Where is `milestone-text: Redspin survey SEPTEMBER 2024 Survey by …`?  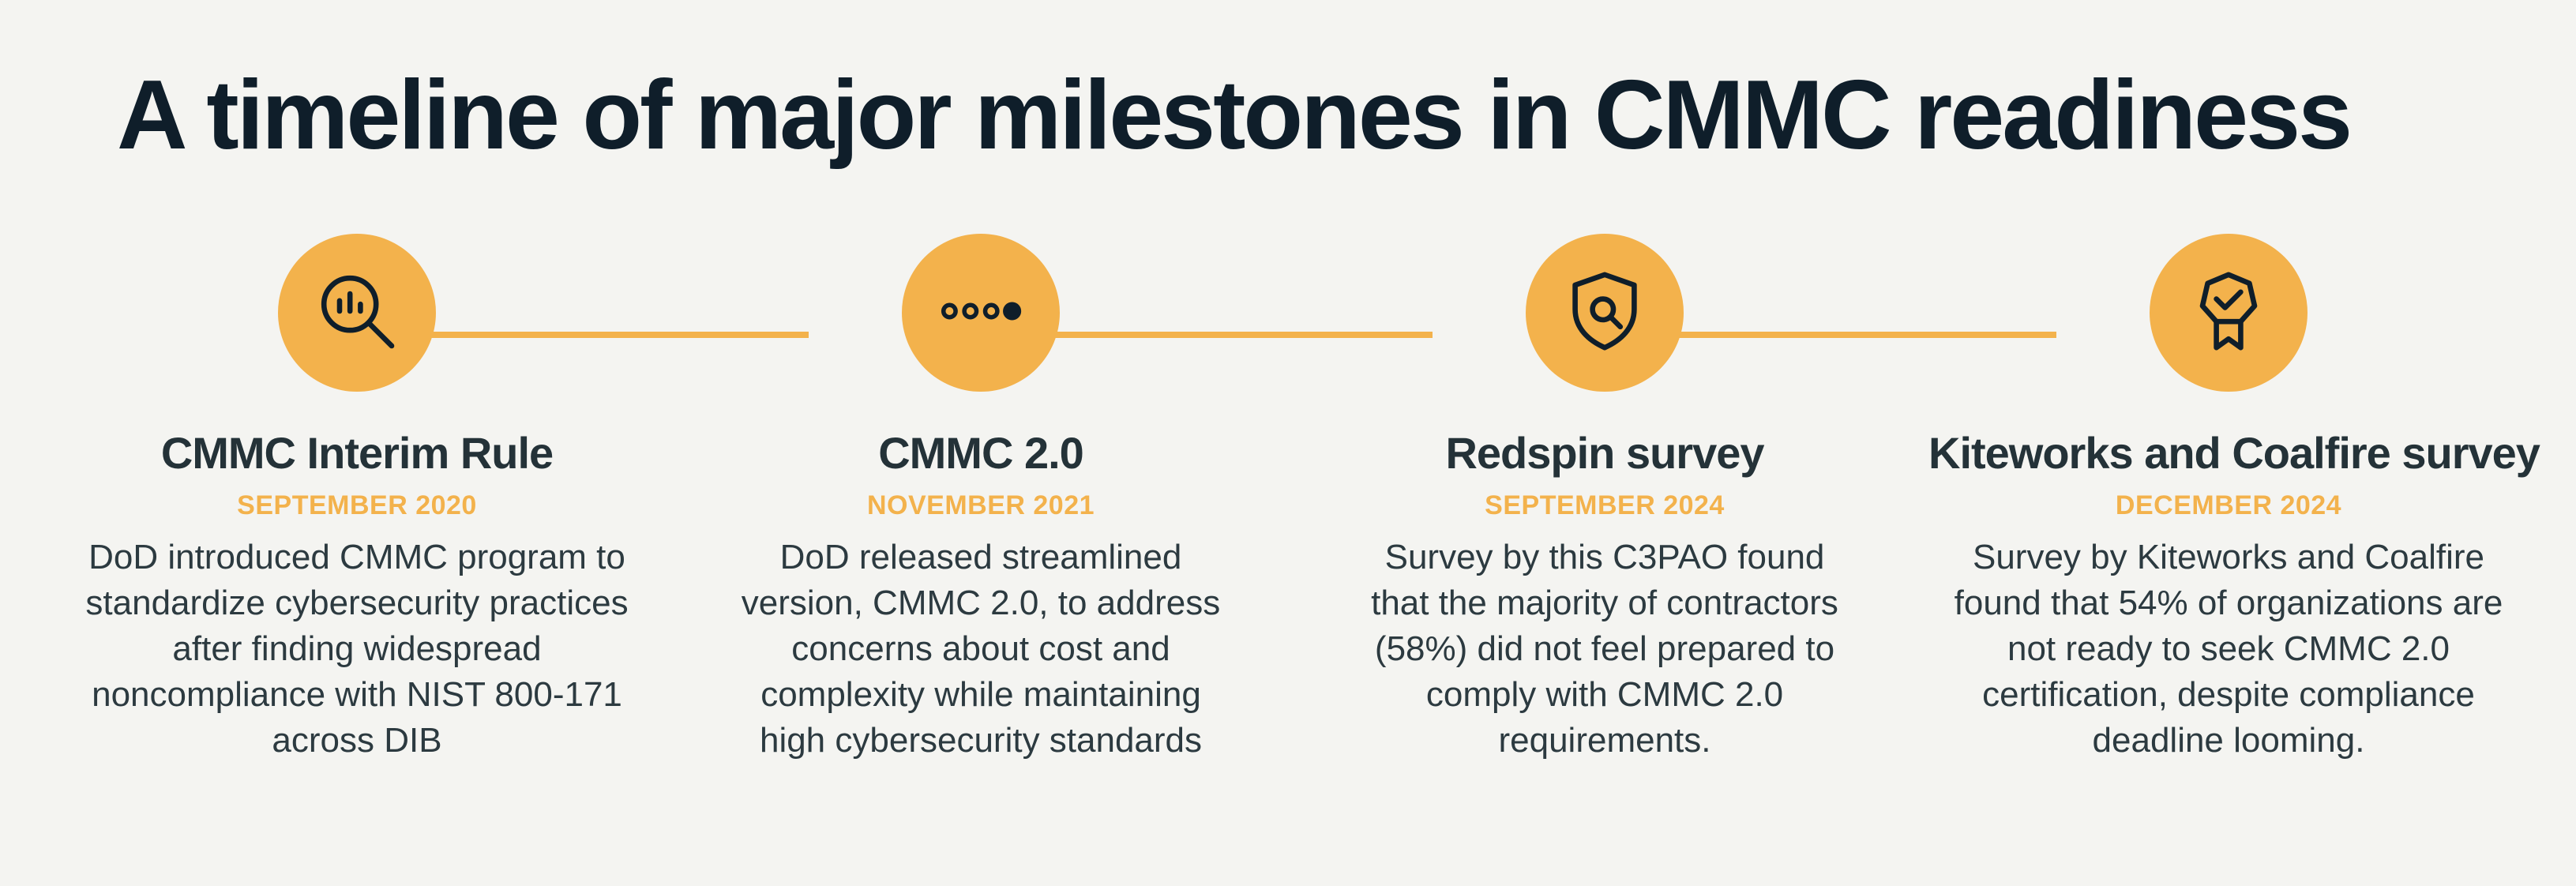
milestone-text: Redspin survey SEPTEMBER 2024 Survey by … is located at coordinates (1605, 596).